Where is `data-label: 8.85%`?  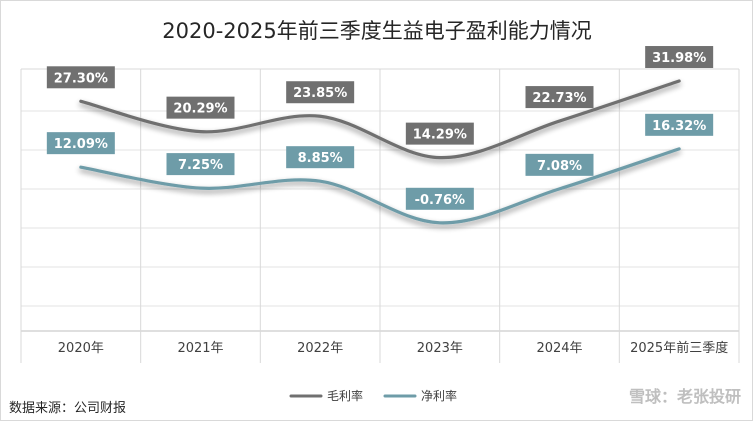
data-label: 8.85% is located at coordinates (320, 157).